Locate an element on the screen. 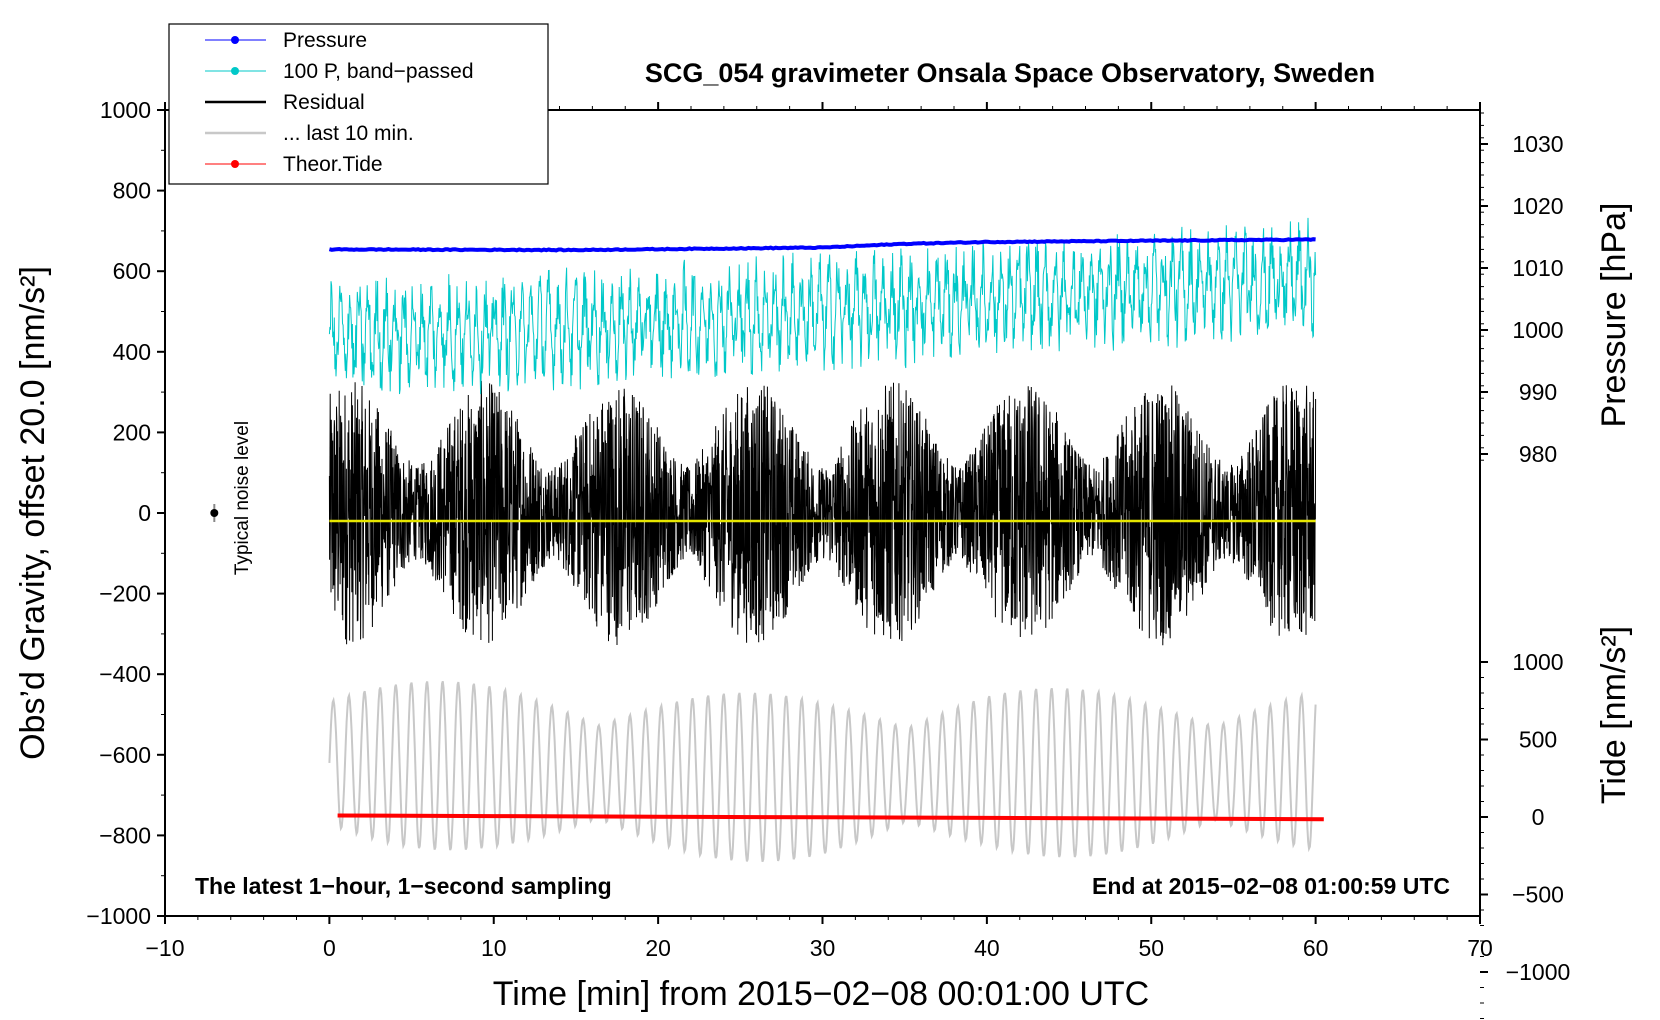  band-passed-line is located at coordinates (822, 306).